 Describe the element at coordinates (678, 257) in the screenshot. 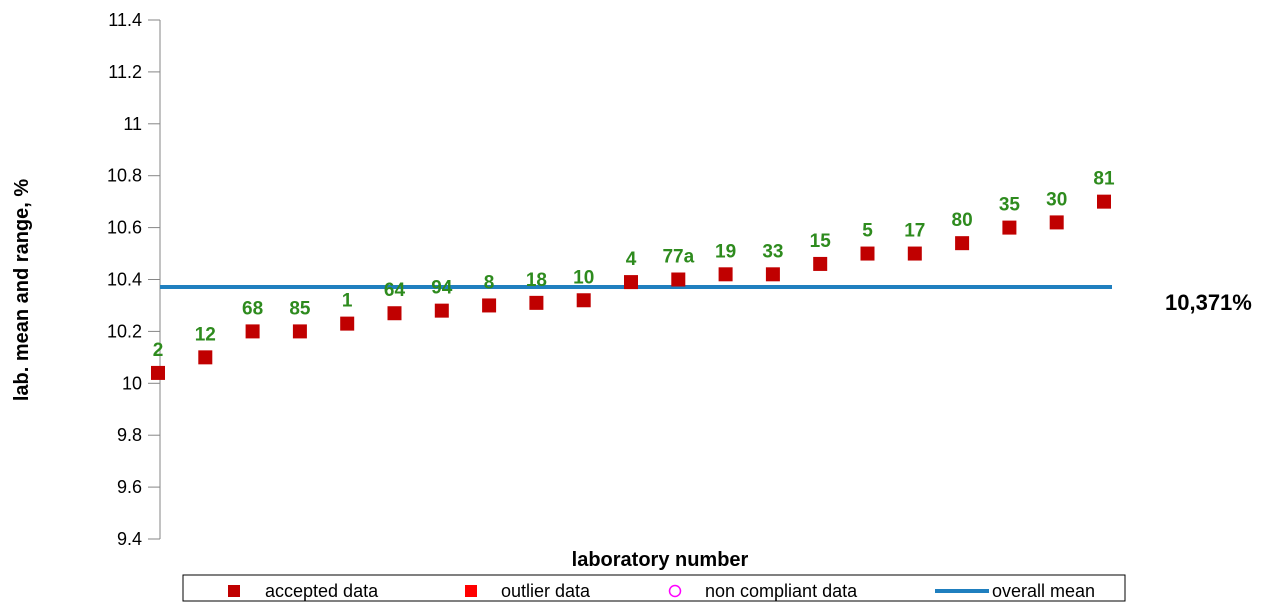

I see `lab-number-label: 77a` at that location.